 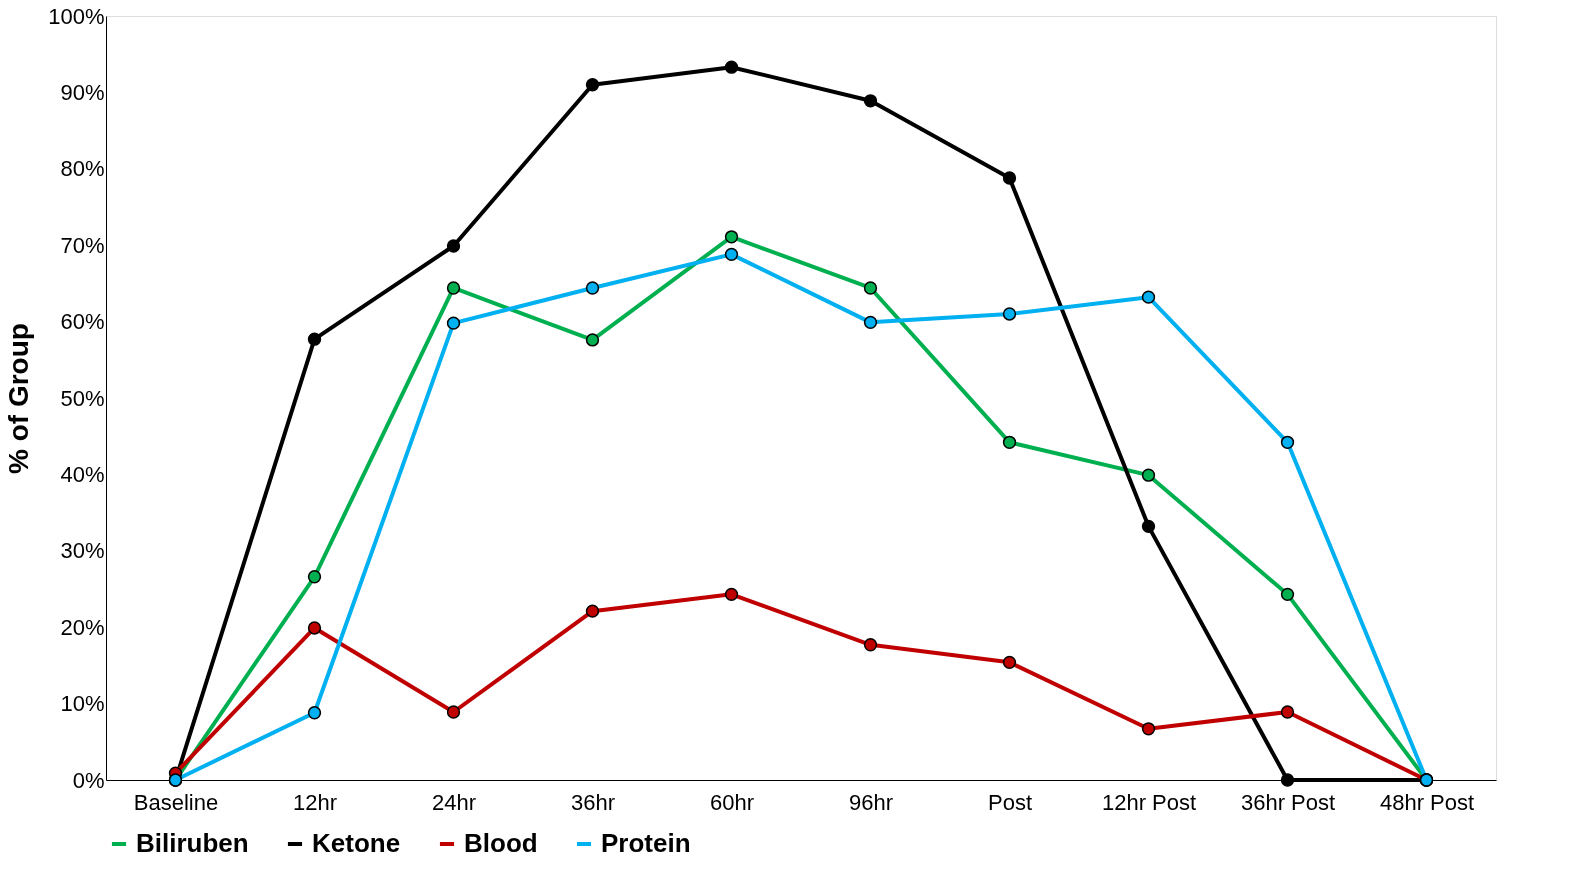 I want to click on y-tick-label: 40%, so click(x=82, y=474).